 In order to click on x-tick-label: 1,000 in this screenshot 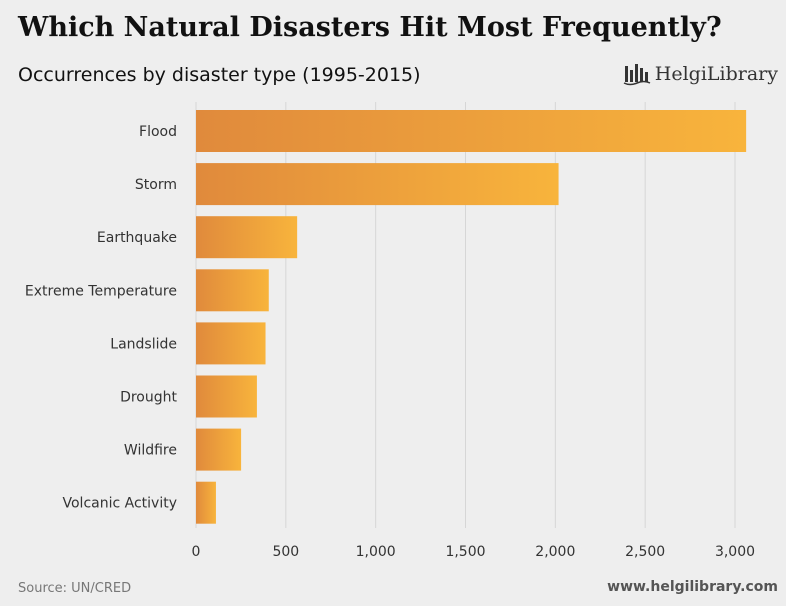, I will do `click(376, 552)`.